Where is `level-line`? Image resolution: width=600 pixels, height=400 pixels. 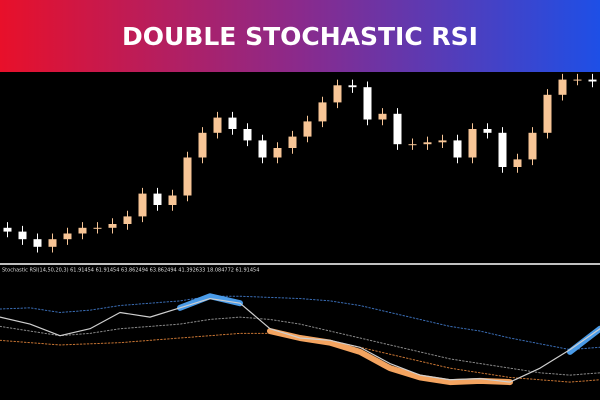
level-line is located at coordinates (300, 323).